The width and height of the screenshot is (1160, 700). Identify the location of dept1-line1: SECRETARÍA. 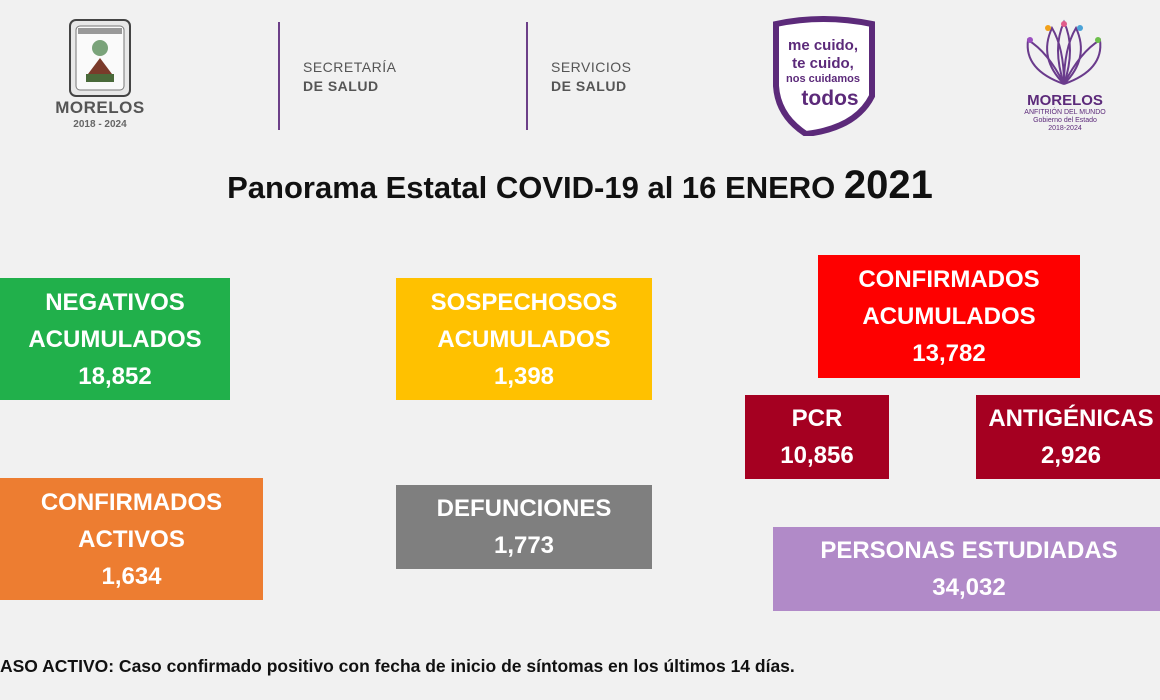
(350, 67).